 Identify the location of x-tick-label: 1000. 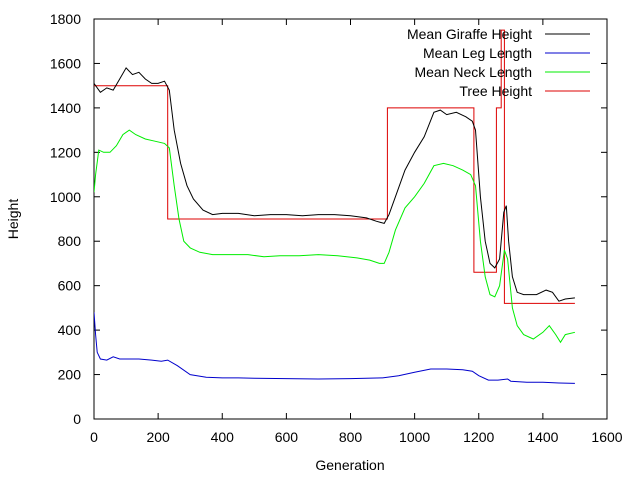
(414, 437).